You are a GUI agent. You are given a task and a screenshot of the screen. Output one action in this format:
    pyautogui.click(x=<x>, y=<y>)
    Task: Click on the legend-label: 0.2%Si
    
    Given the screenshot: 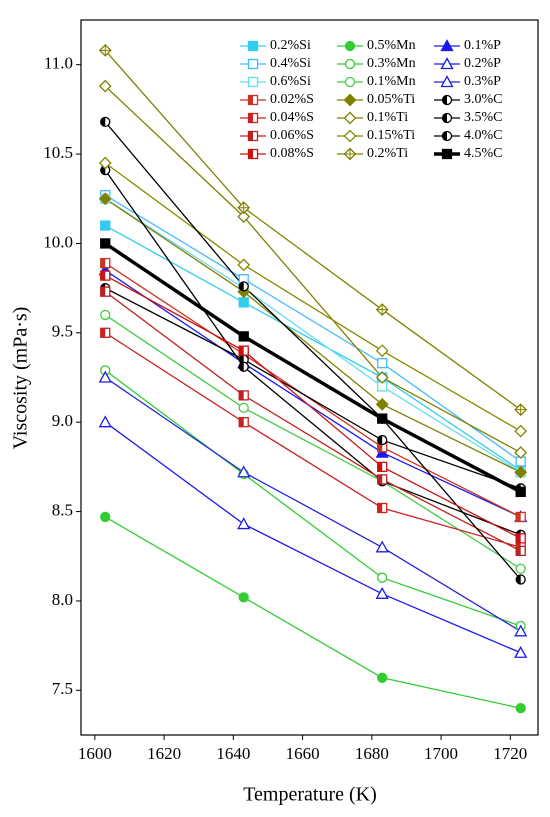 What is the action you would take?
    pyautogui.click(x=290, y=45)
    